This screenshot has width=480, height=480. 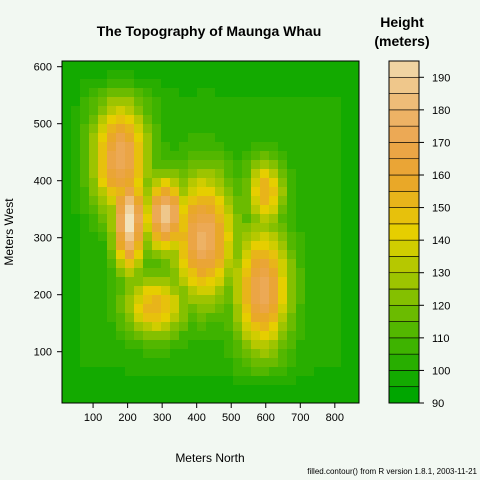 What do you see at coordinates (209, 31) in the screenshot?
I see `chart-title: The Topography of Maunga Whau` at bounding box center [209, 31].